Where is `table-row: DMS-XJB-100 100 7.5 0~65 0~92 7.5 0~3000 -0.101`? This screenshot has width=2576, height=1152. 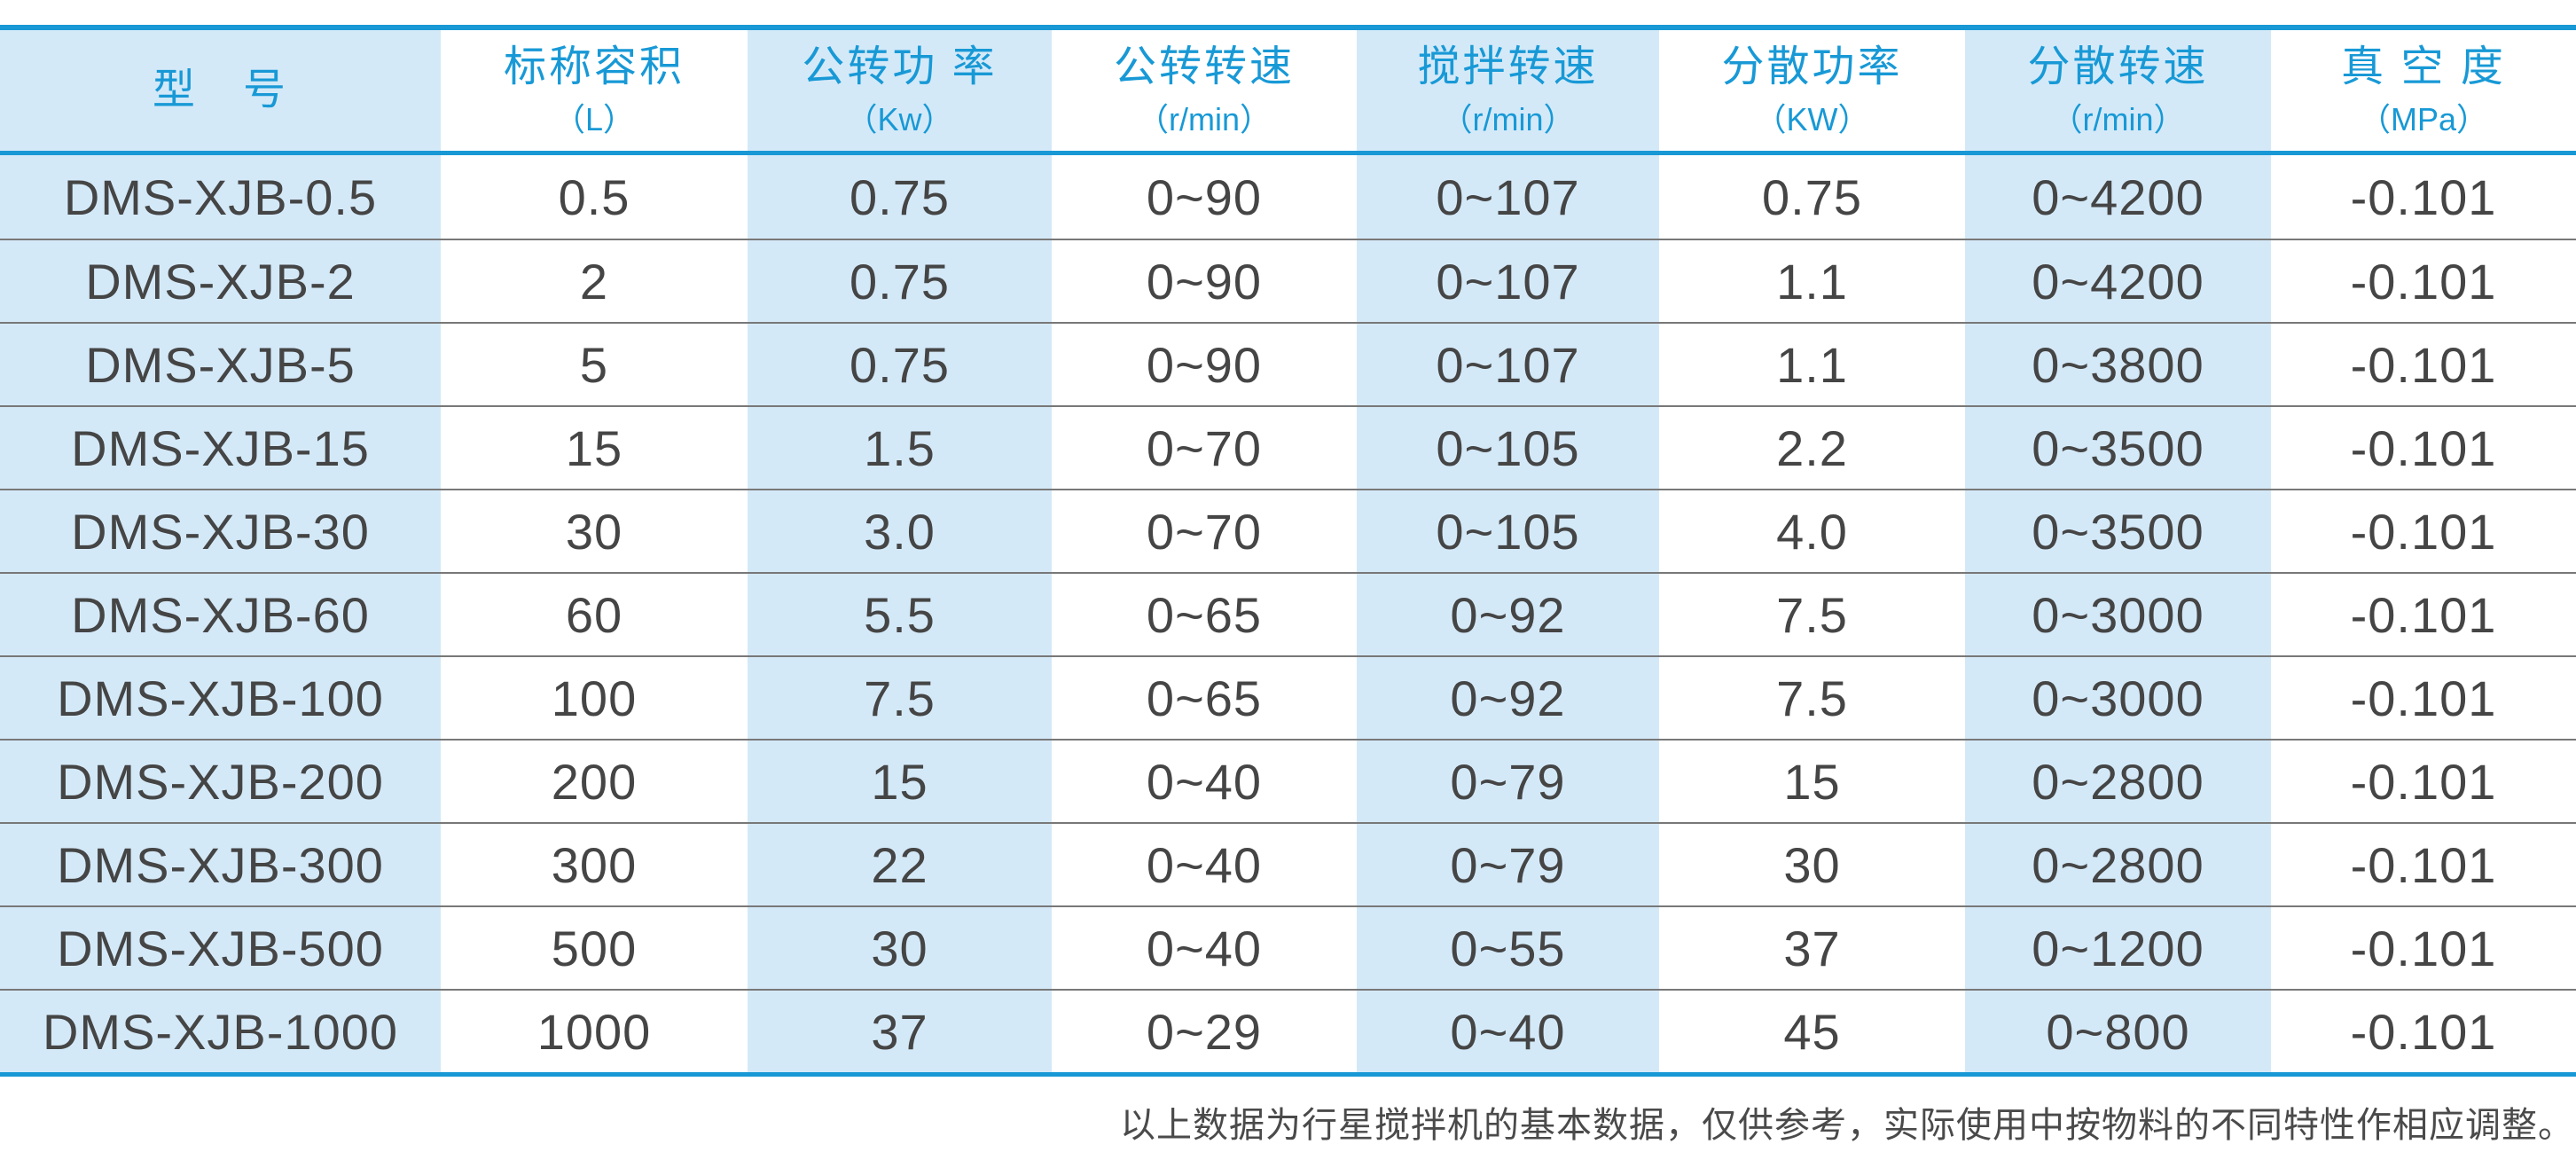 table-row: DMS-XJB-100 100 7.5 0~65 0~92 7.5 0~3000 -0.101 is located at coordinates (1288, 697).